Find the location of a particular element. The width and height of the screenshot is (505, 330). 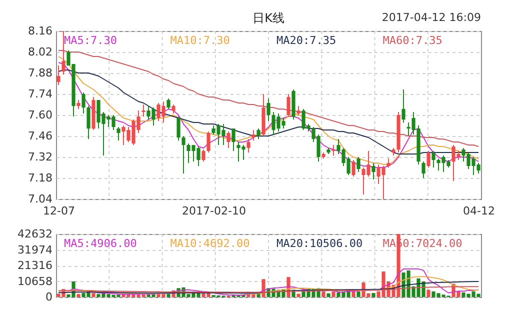

y-tick-label: 21316 is located at coordinates (35, 265).